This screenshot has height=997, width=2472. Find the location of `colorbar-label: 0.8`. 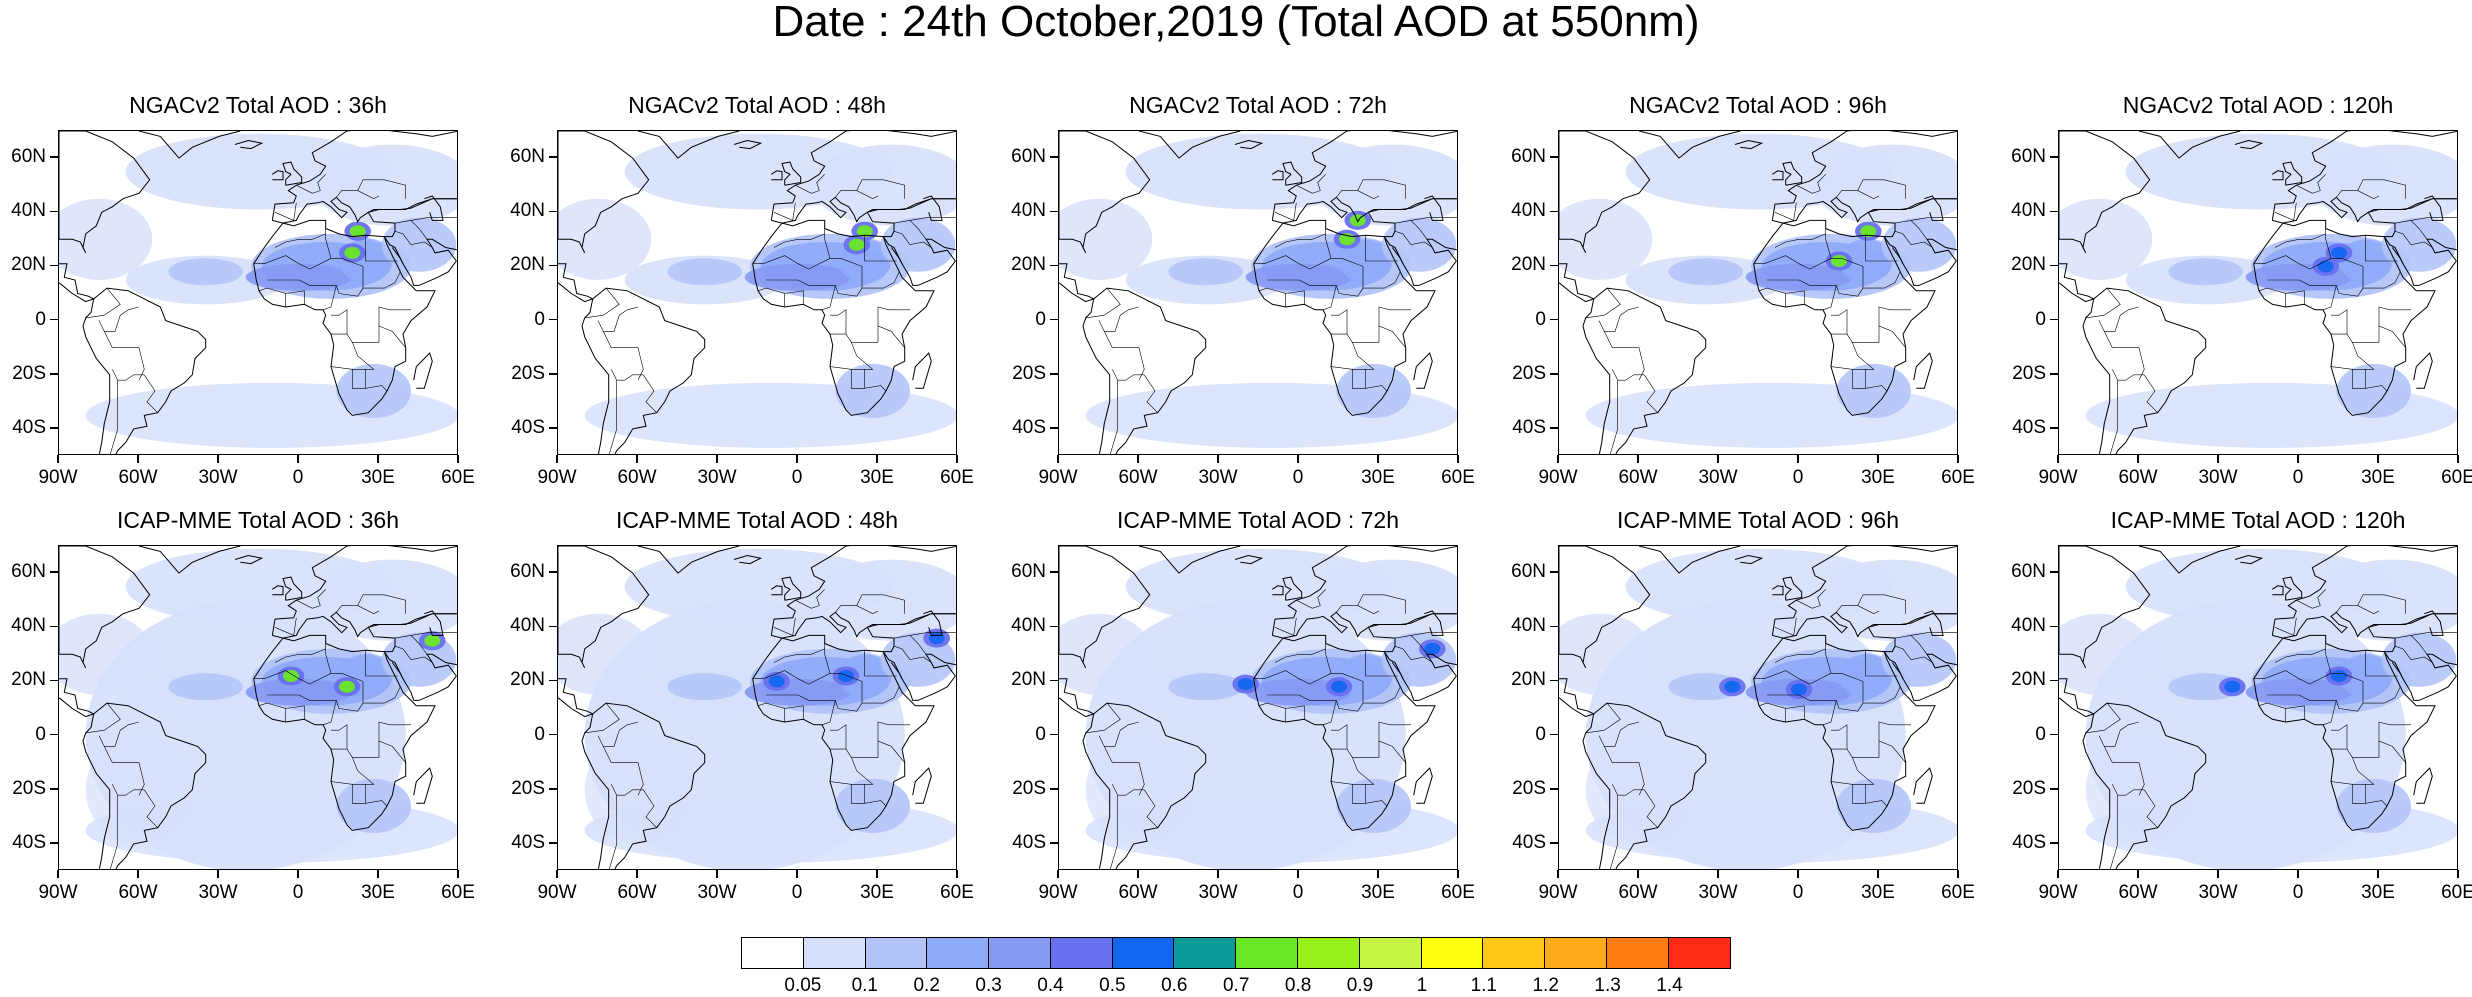

colorbar-label: 0.8 is located at coordinates (1298, 985).